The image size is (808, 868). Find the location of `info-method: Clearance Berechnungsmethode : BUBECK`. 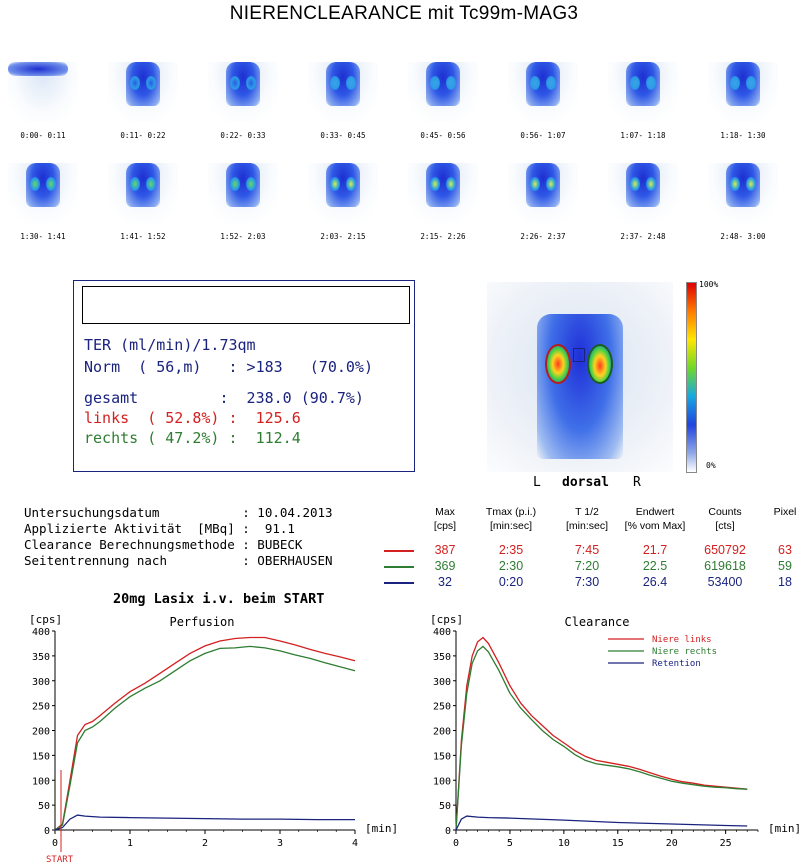

info-method: Clearance Berechnungsmethode : BUBECK is located at coordinates (163, 544).